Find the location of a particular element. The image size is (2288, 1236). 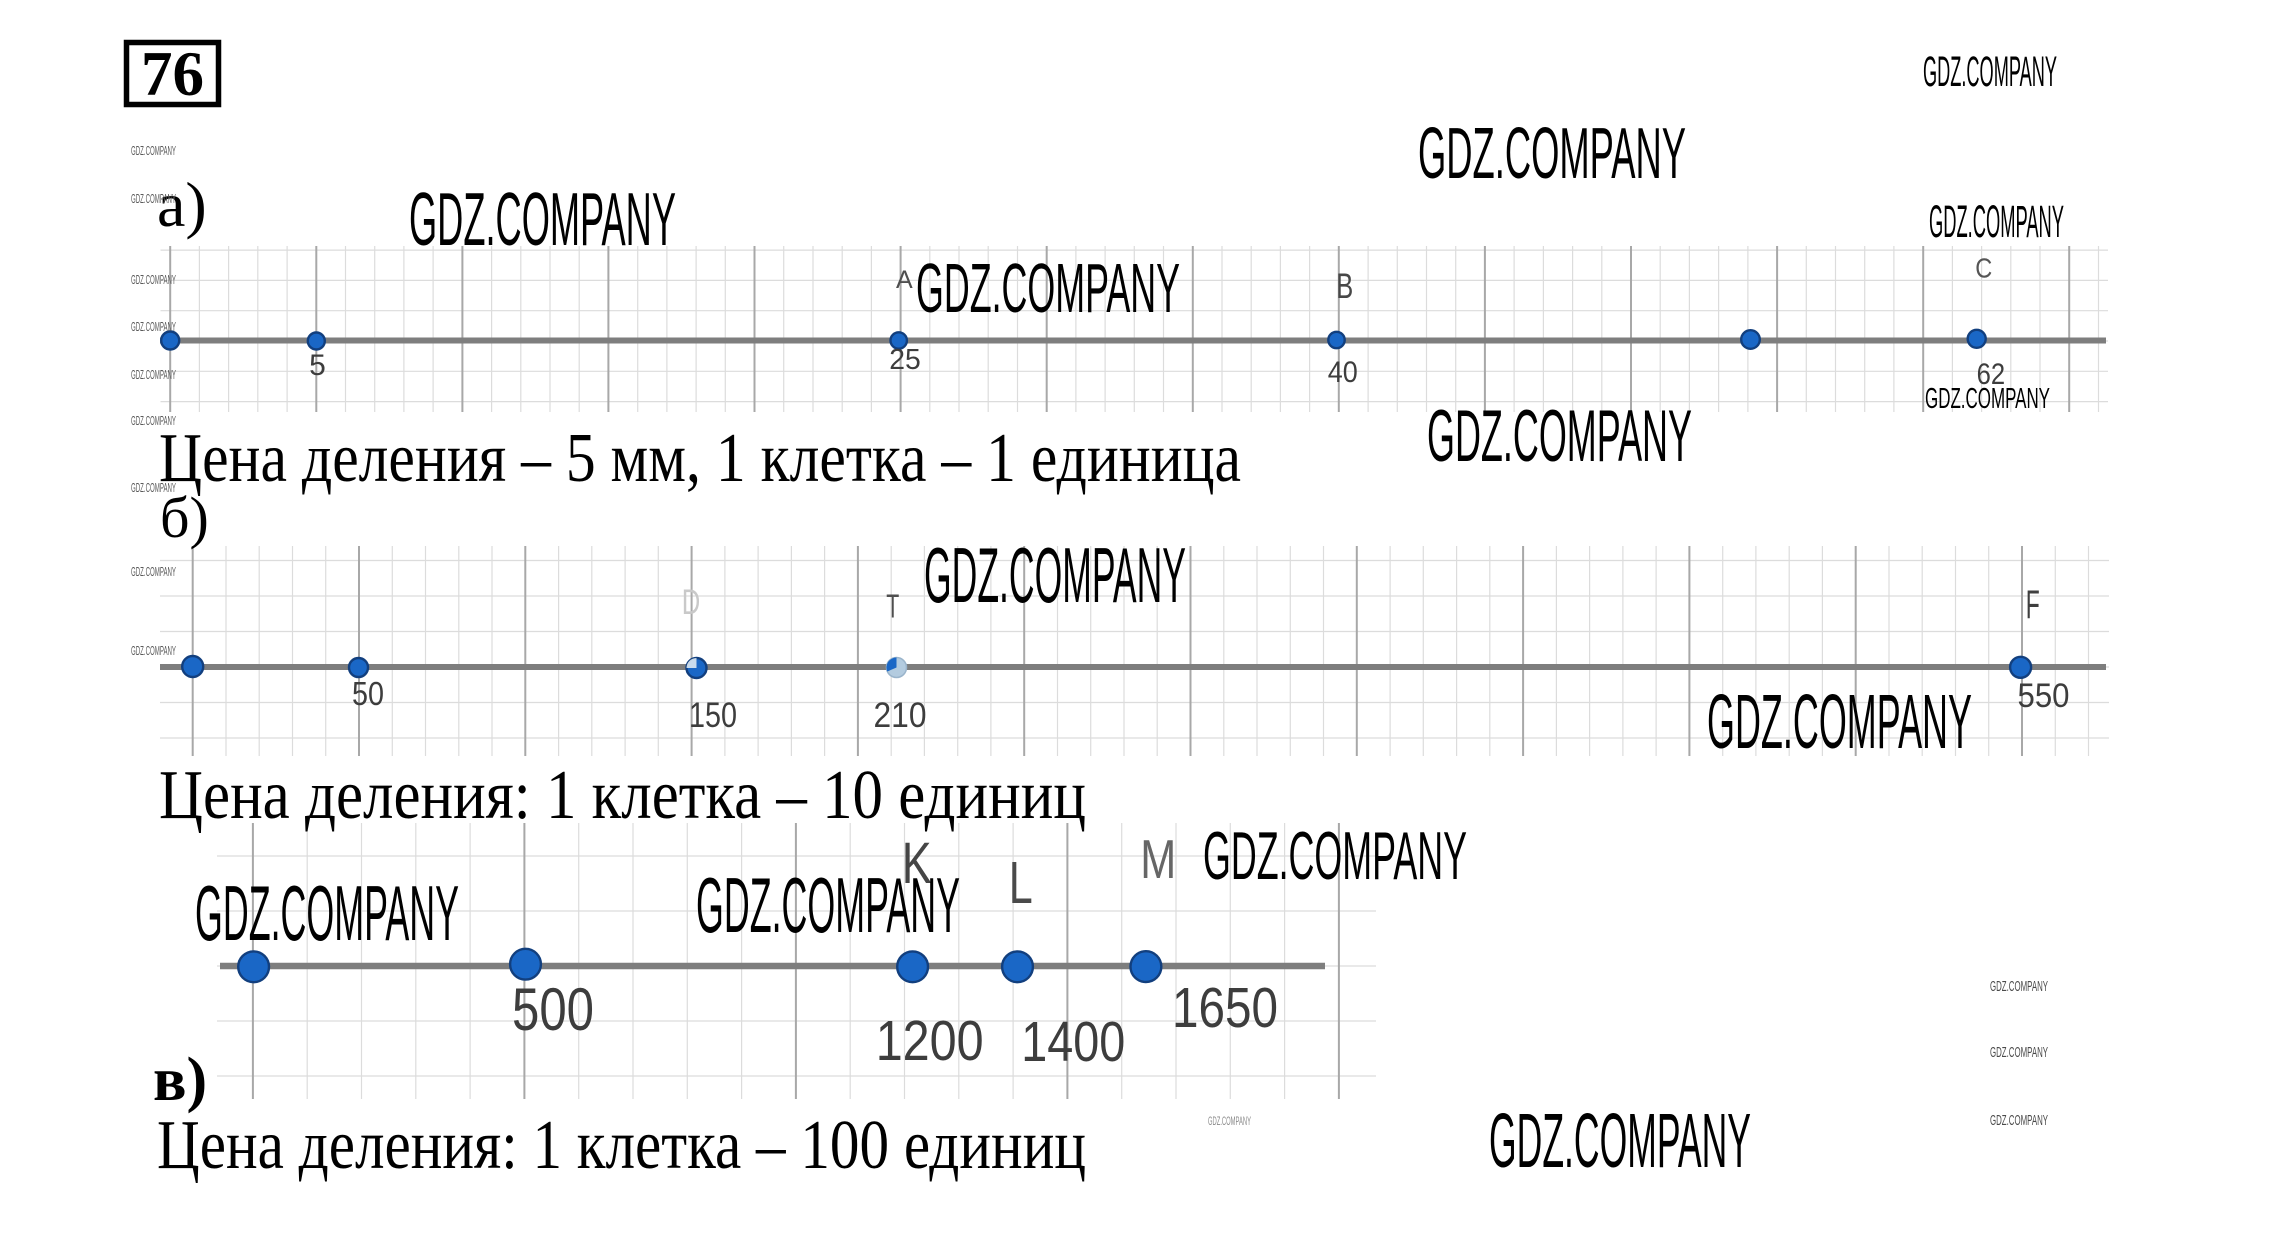

svg-text: 500 is located at coordinates (553, 1009).